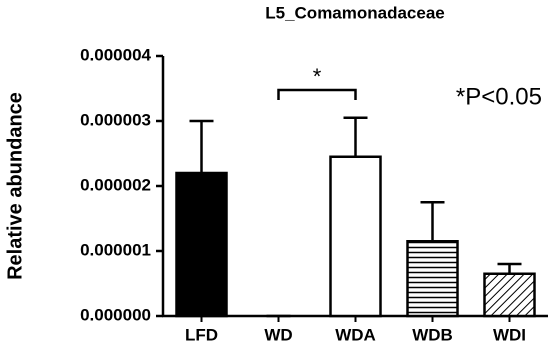  What do you see at coordinates (509, 334) in the screenshot?
I see `x-tick-label: WDI` at bounding box center [509, 334].